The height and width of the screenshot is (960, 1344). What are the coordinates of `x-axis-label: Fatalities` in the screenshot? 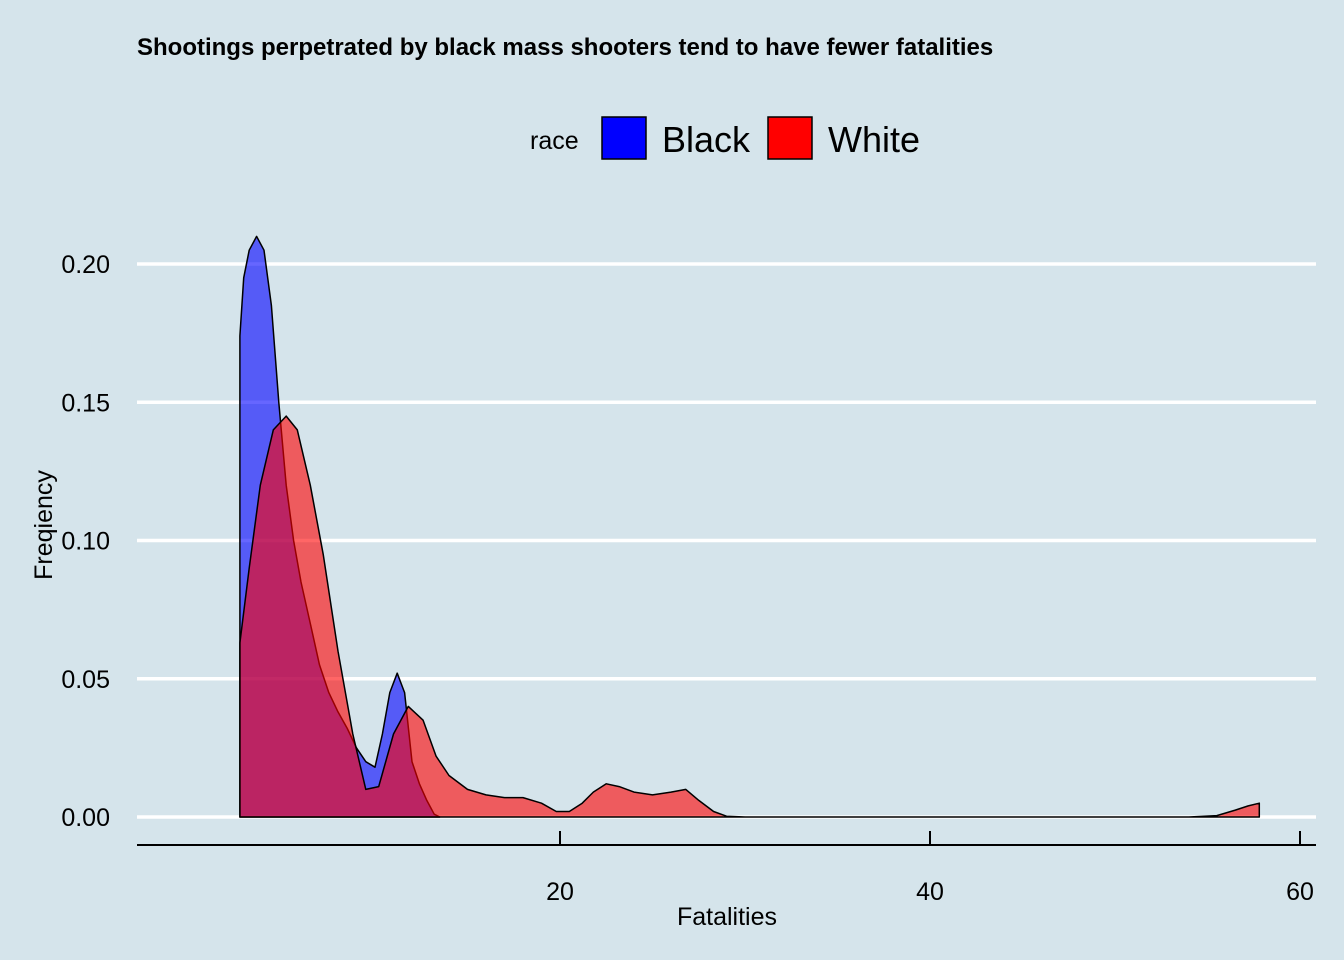 It's located at (727, 917).